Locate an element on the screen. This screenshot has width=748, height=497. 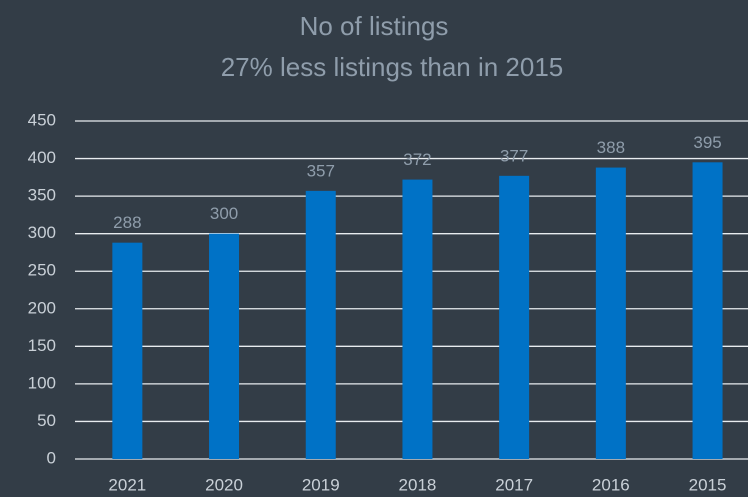
y-tick-label: 150 is located at coordinates (42, 345).